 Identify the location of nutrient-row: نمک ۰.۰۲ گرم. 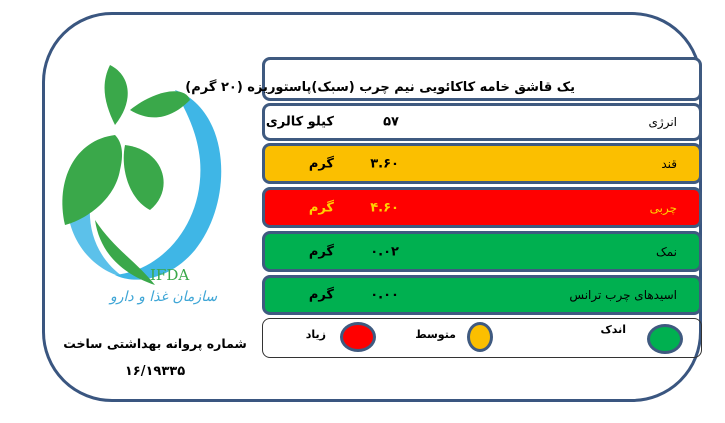
(482, 251).